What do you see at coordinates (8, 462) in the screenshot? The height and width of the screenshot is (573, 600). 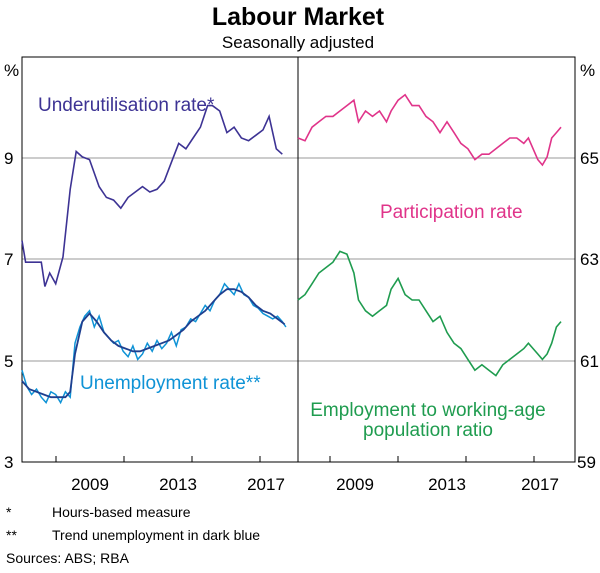 I see `left-y-tick: 3` at bounding box center [8, 462].